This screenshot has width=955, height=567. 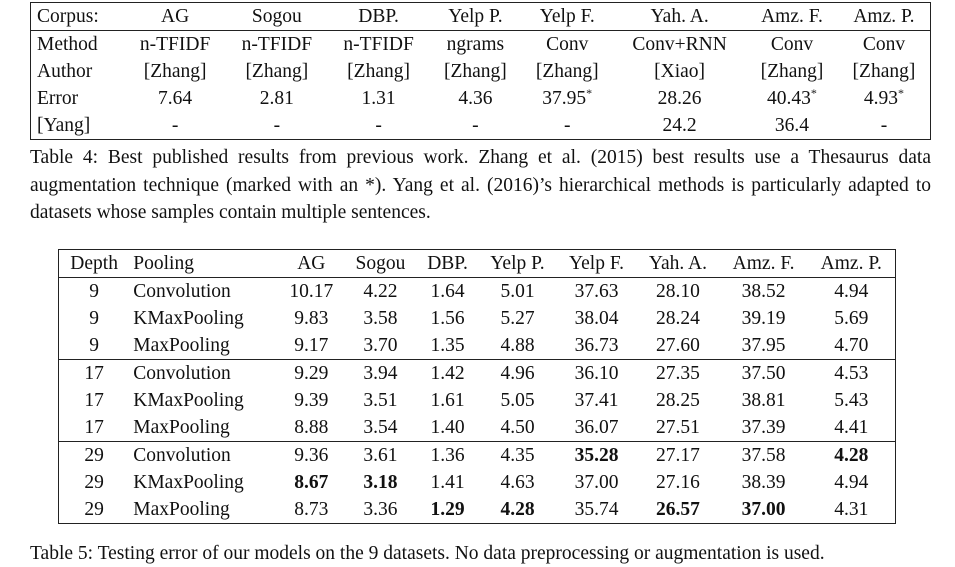 What do you see at coordinates (517, 291) in the screenshot?
I see `table-cell: 5.01` at bounding box center [517, 291].